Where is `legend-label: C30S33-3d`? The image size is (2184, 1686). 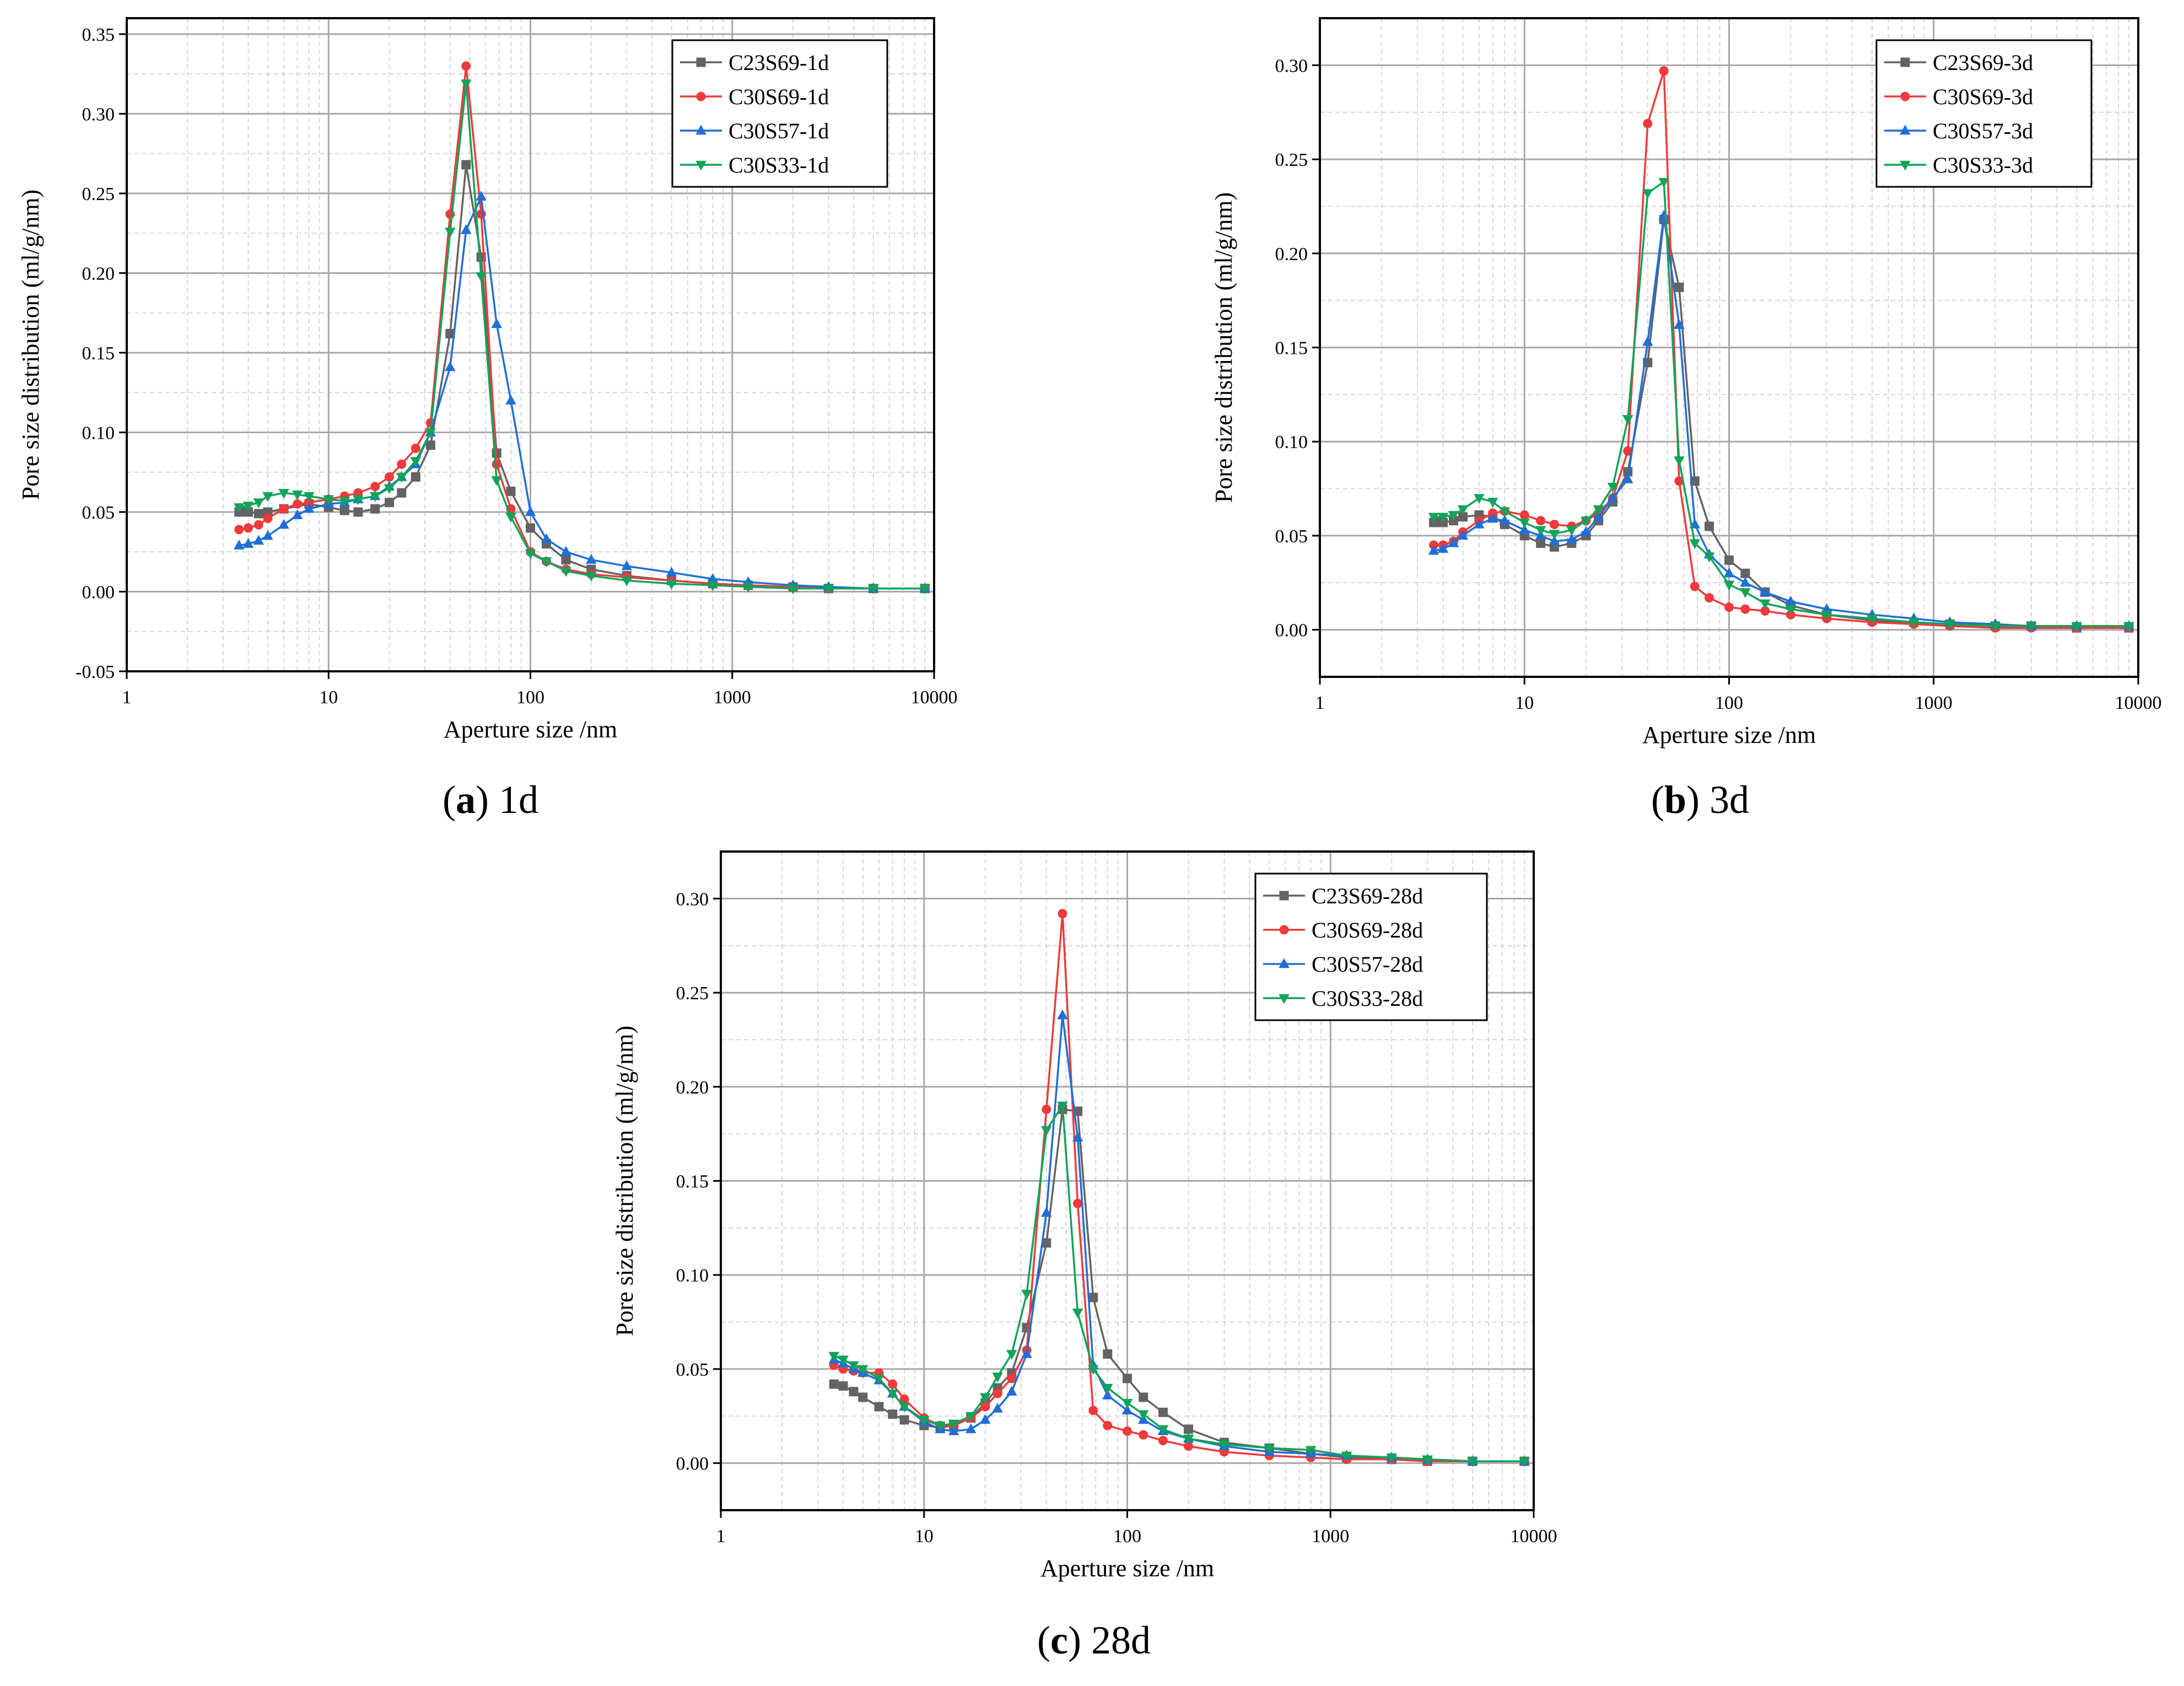 legend-label: C30S33-3d is located at coordinates (1983, 165).